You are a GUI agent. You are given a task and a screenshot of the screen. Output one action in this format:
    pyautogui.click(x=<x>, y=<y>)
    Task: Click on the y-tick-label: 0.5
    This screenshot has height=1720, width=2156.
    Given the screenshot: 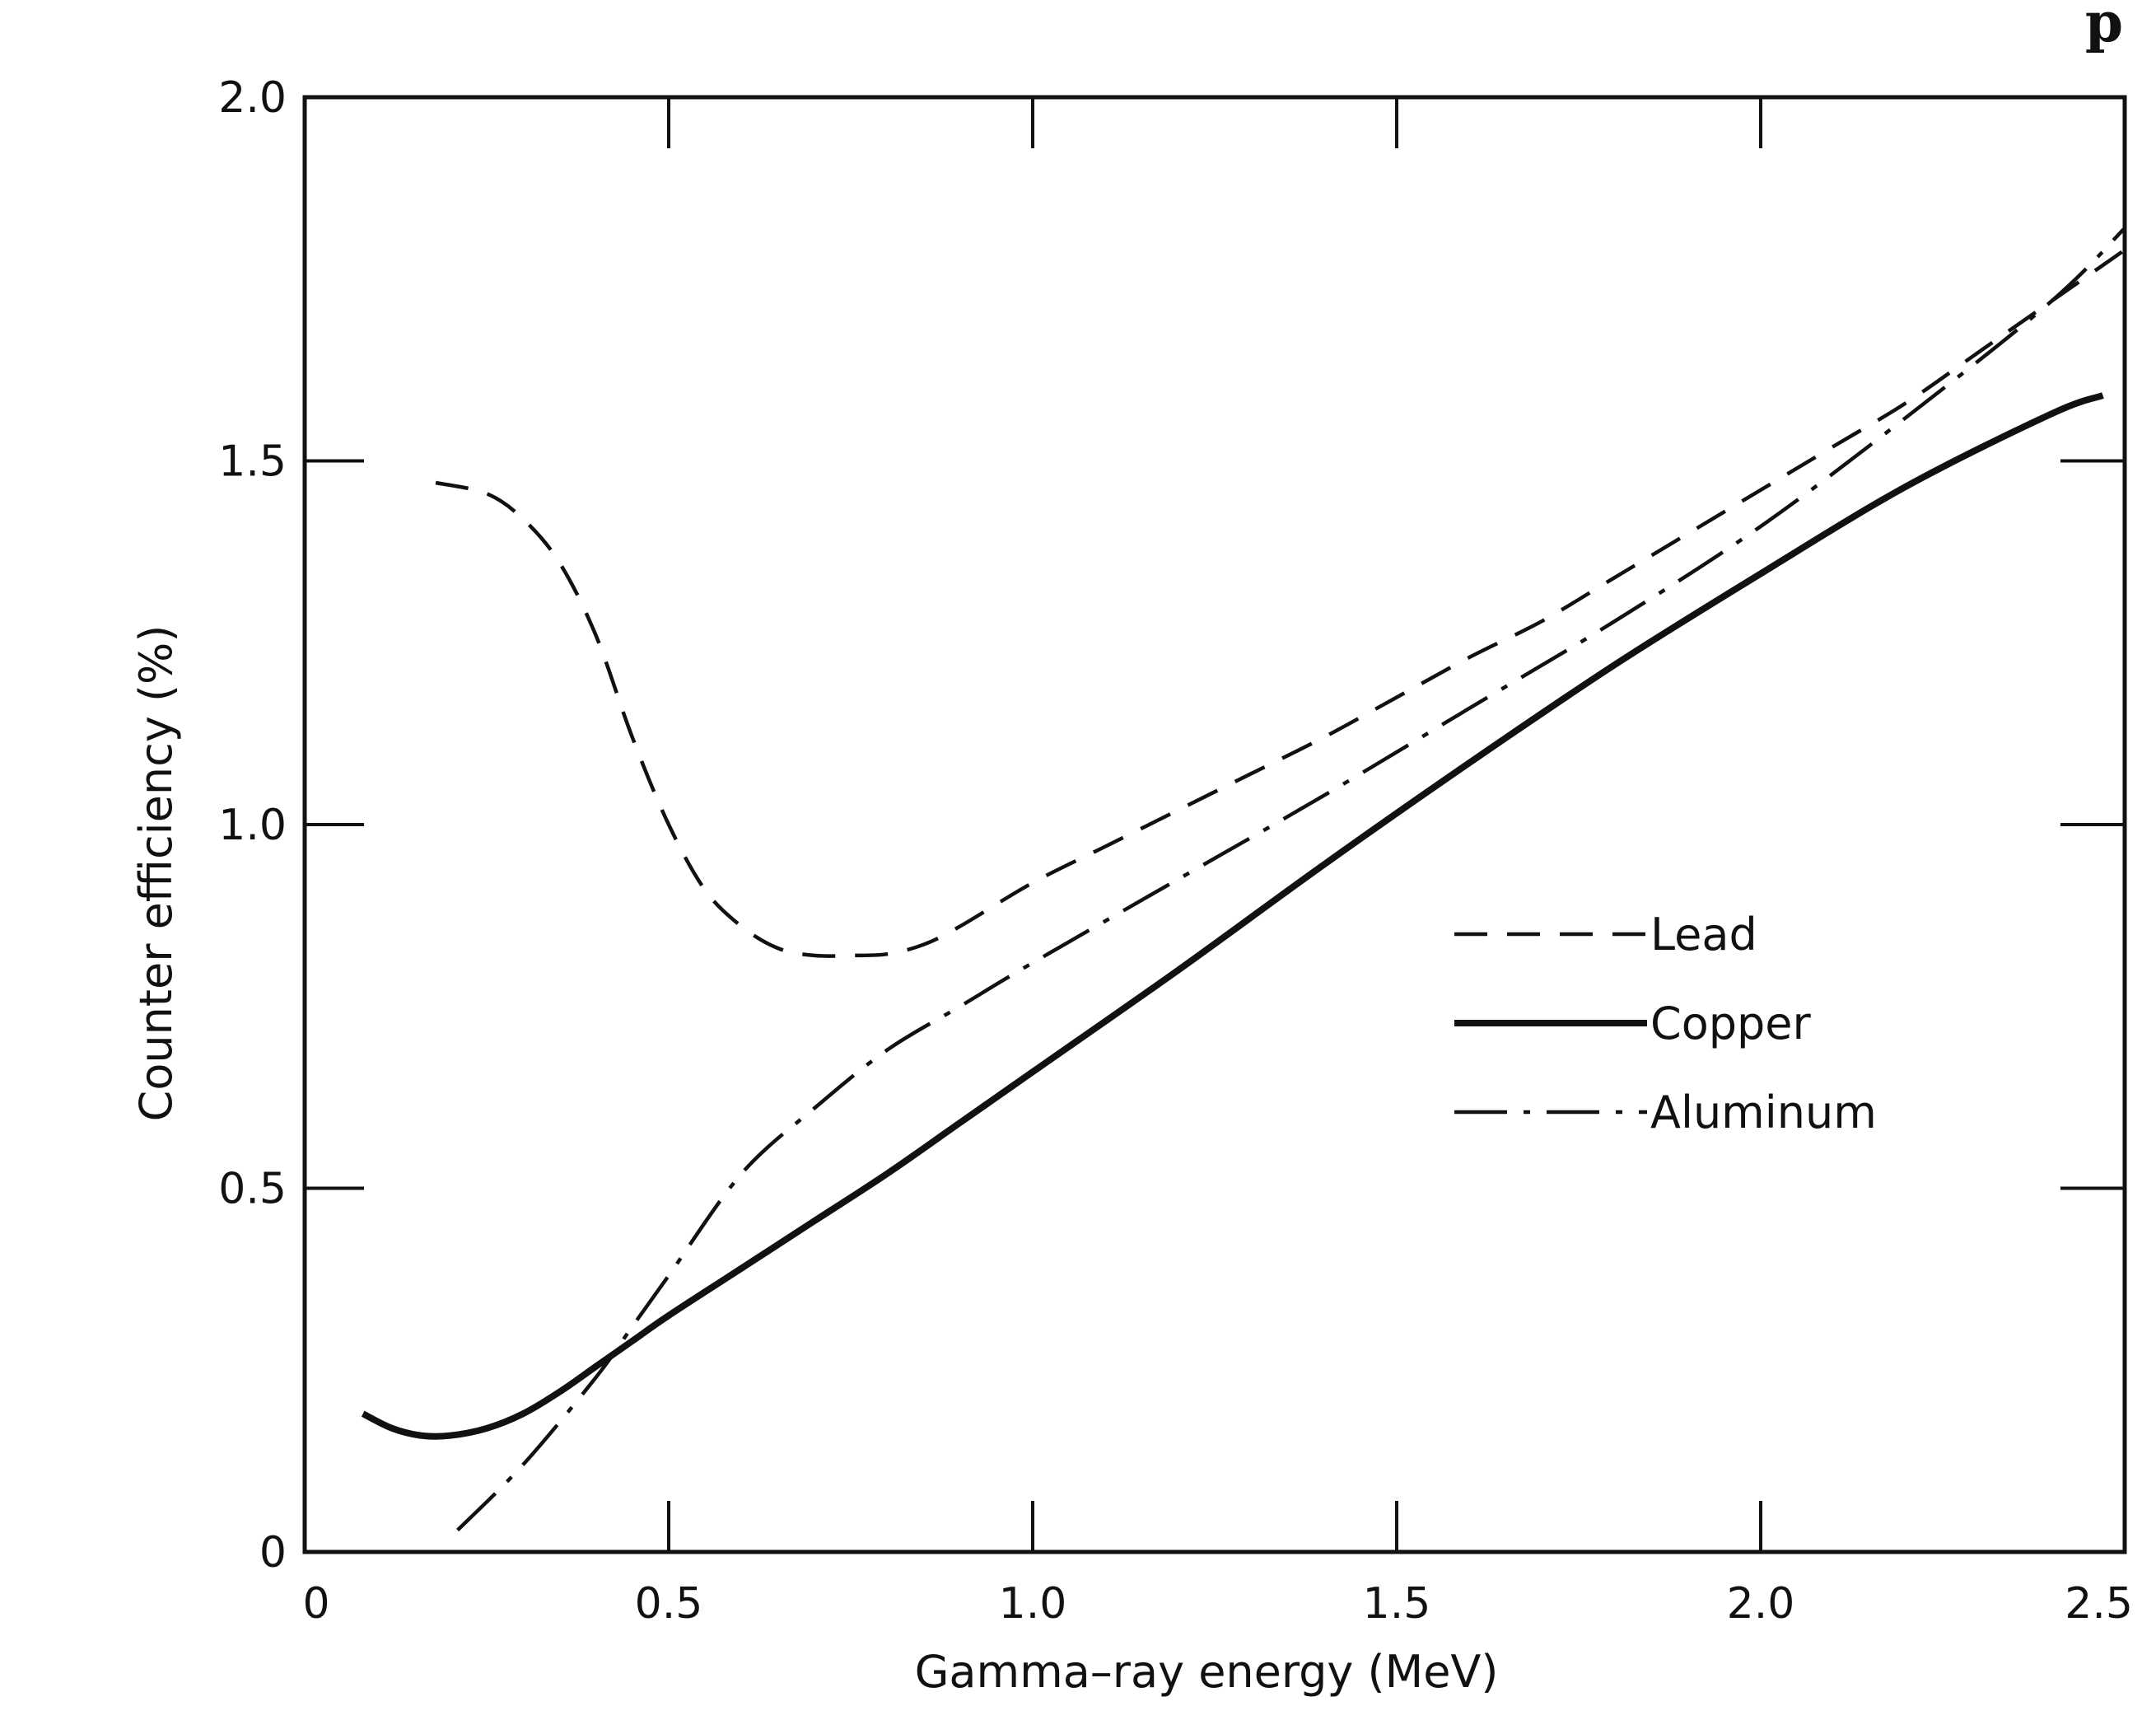 What is the action you would take?
    pyautogui.click(x=252, y=1189)
    